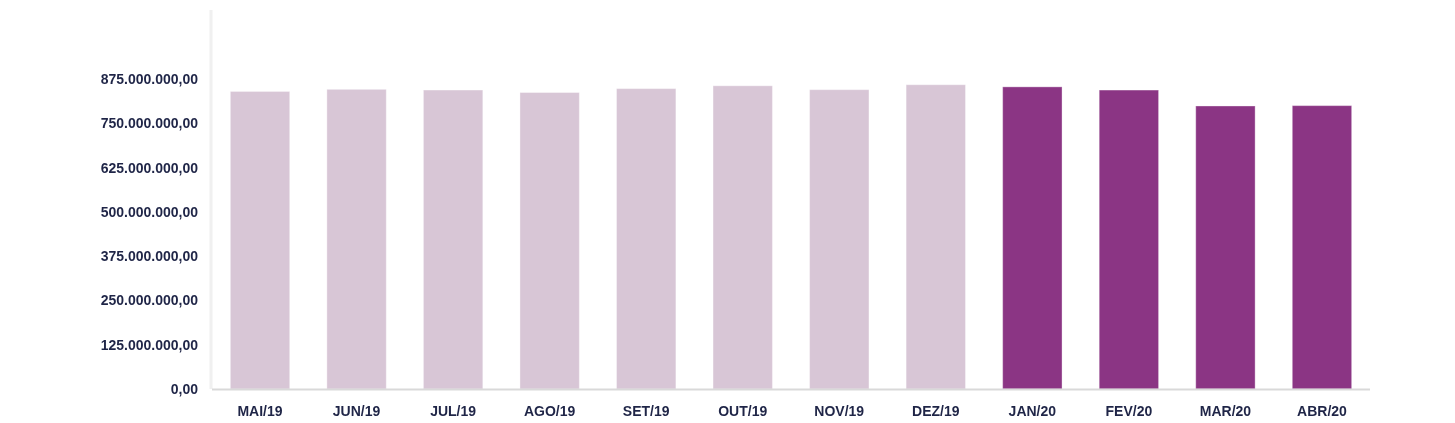 This screenshot has height=423, width=1455. Describe the element at coordinates (453, 410) in the screenshot. I see `x-tick-label: JUL/19` at that location.